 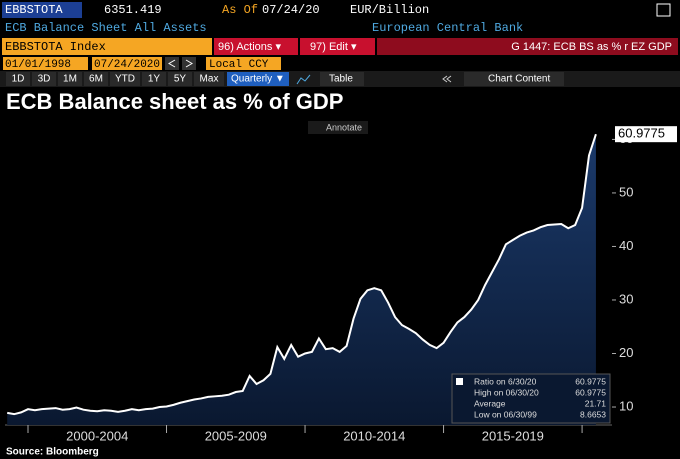 What do you see at coordinates (513, 435) in the screenshot?
I see `x-tick-label: 2015-2019` at bounding box center [513, 435].